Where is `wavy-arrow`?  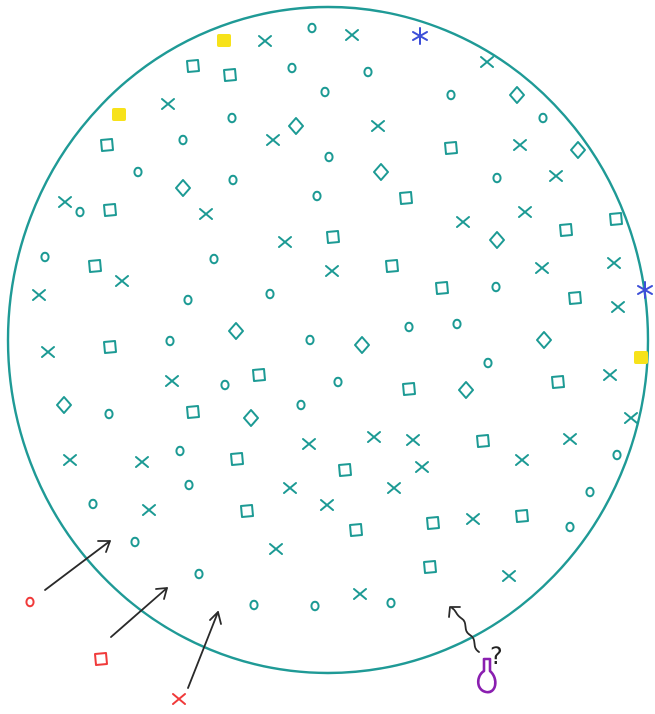 wavy-arrow is located at coordinates (464, 629).